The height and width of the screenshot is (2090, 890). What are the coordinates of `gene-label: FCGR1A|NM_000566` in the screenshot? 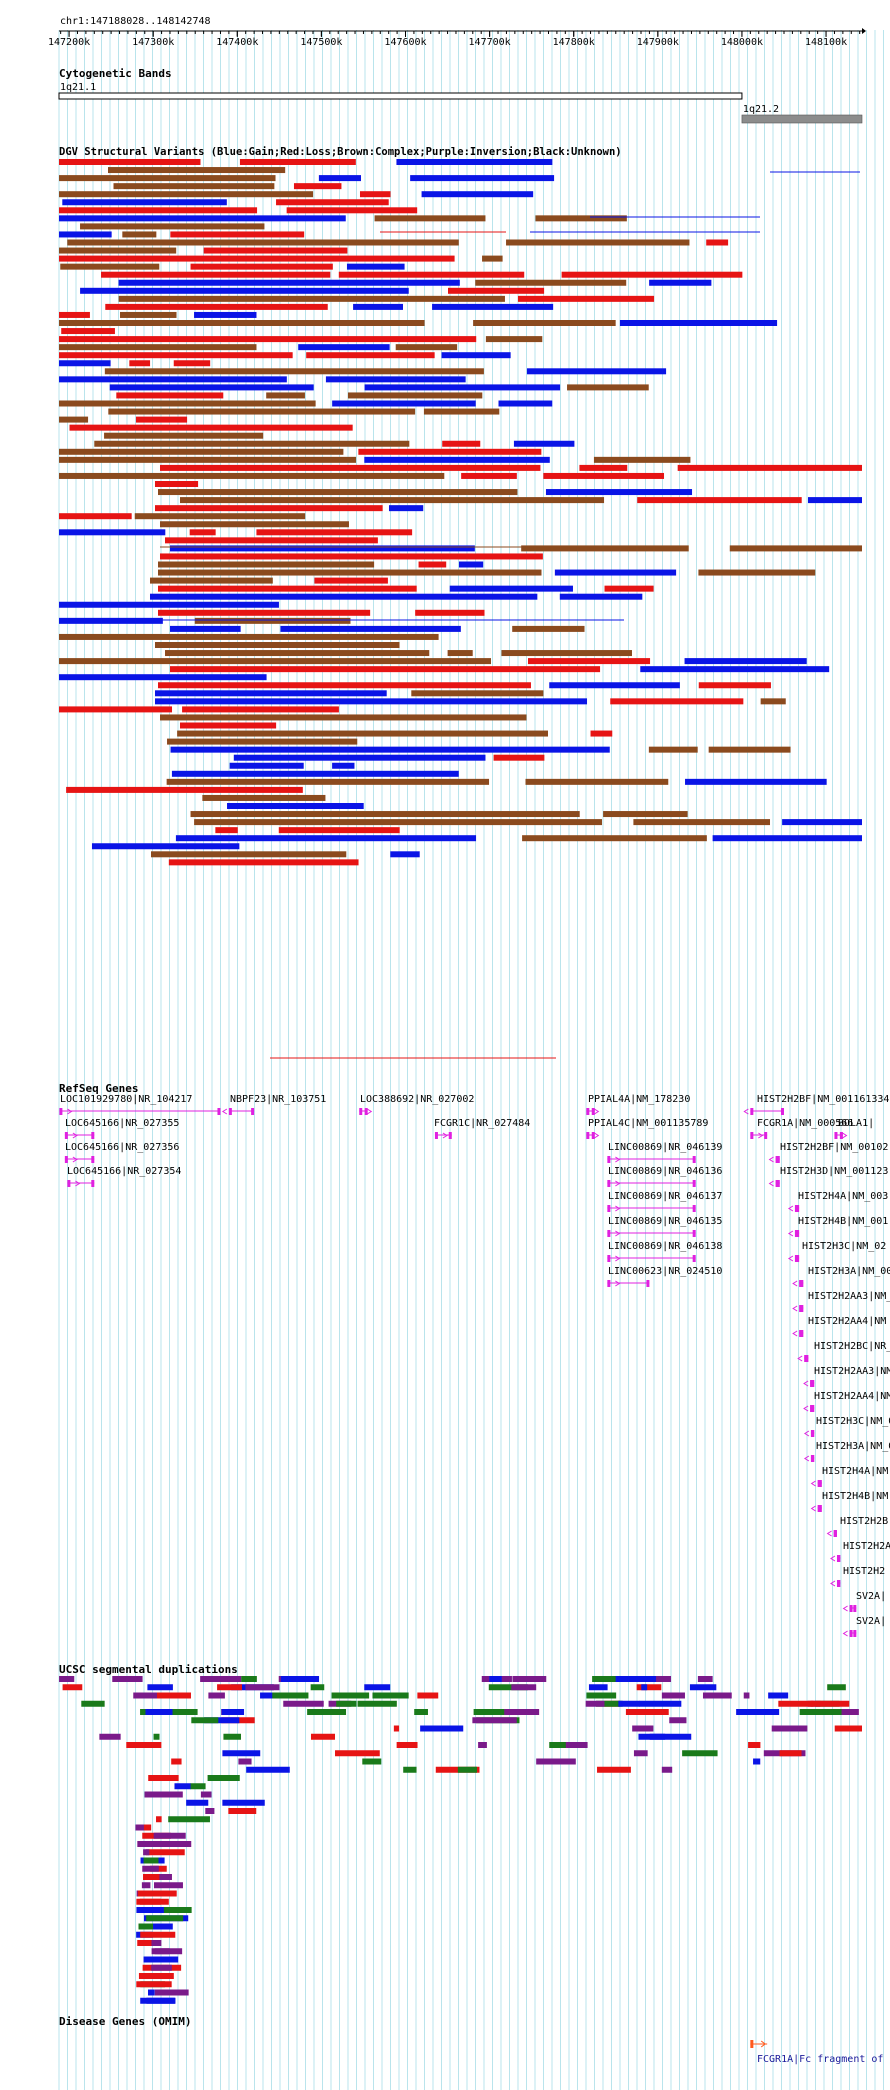 It's located at (805, 1123).